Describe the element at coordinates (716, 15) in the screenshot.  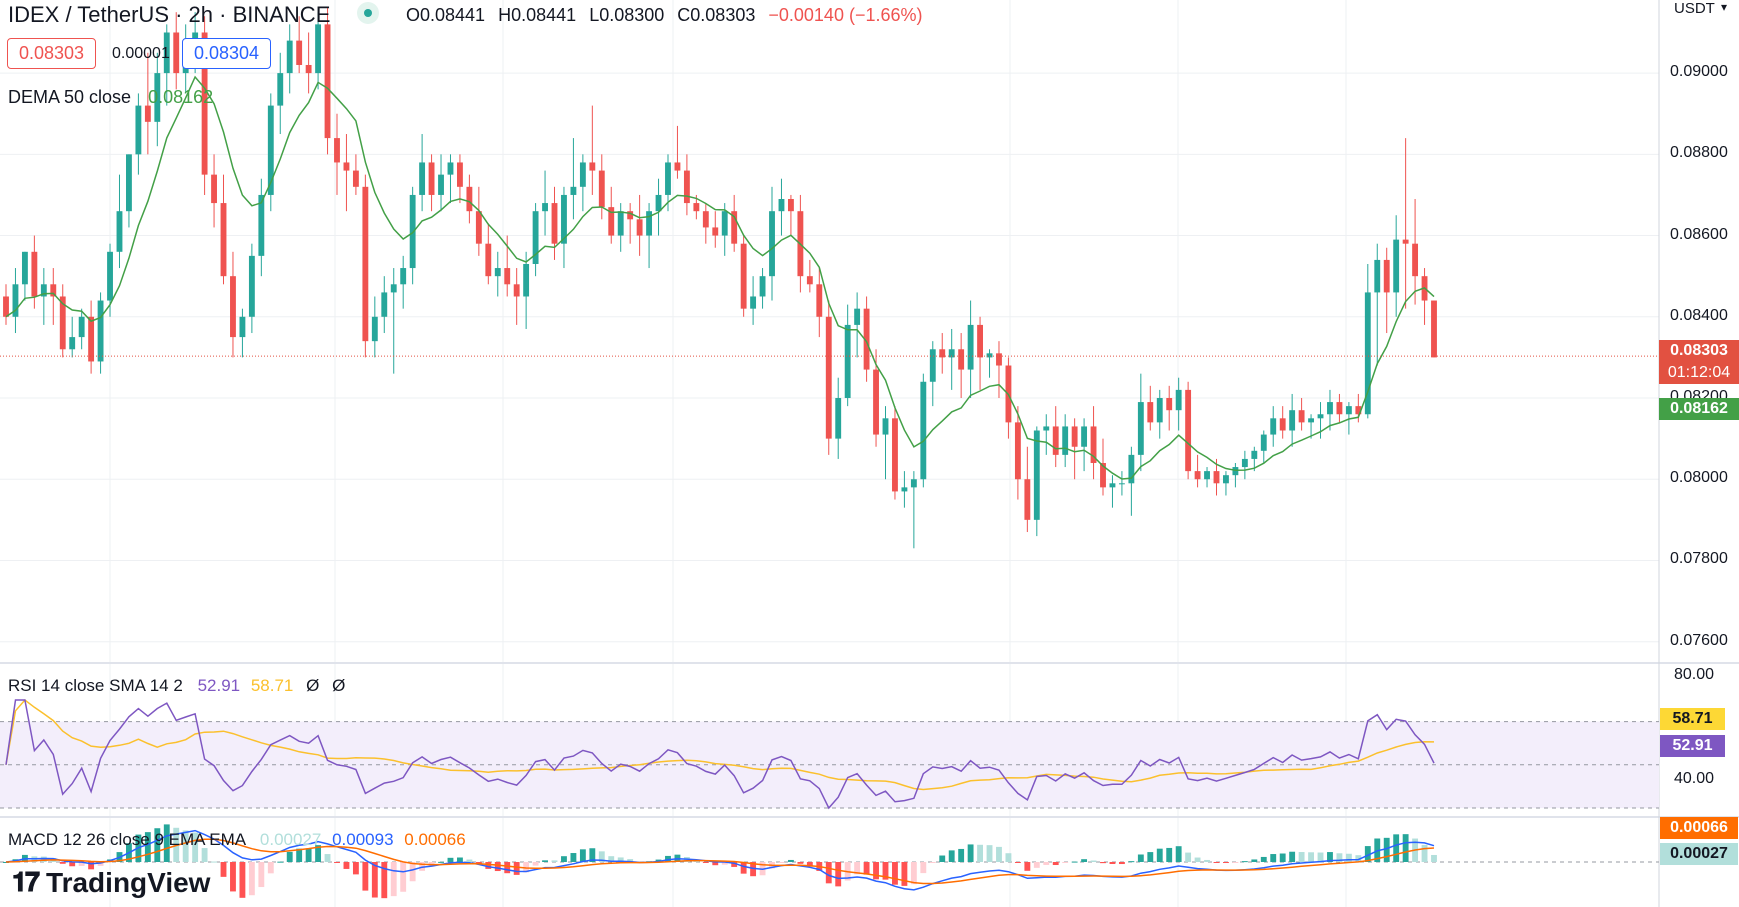
I see `ohlc-close: C0.08303` at that location.